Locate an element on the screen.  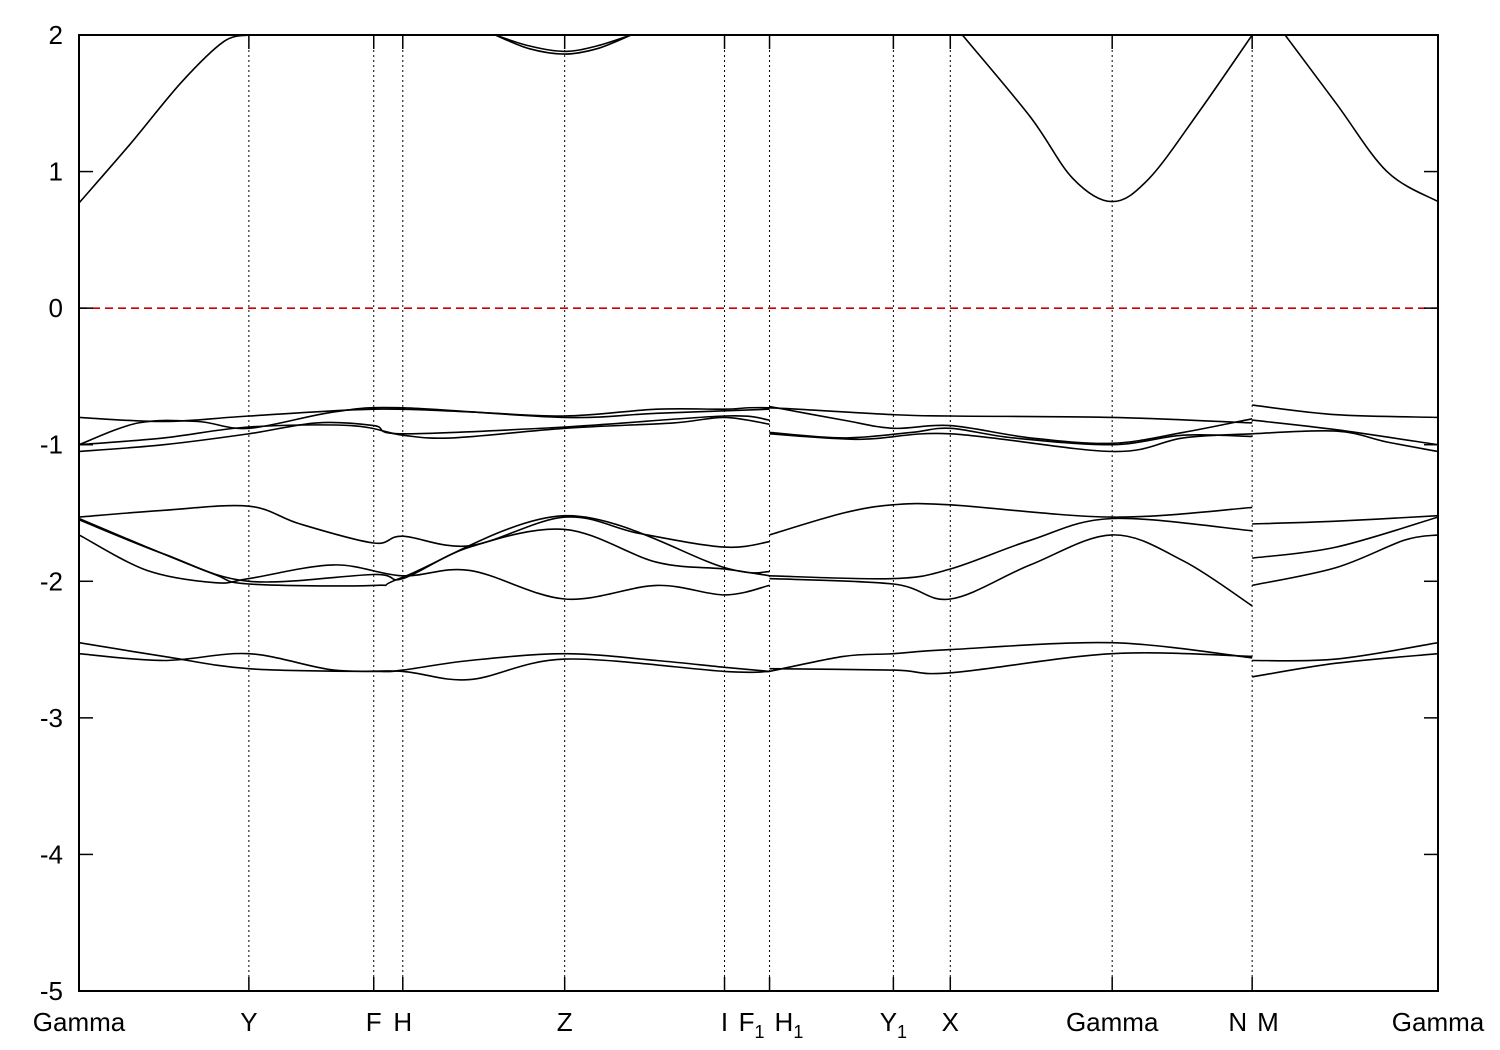
kpoint-label: M is located at coordinates (1268, 1022).